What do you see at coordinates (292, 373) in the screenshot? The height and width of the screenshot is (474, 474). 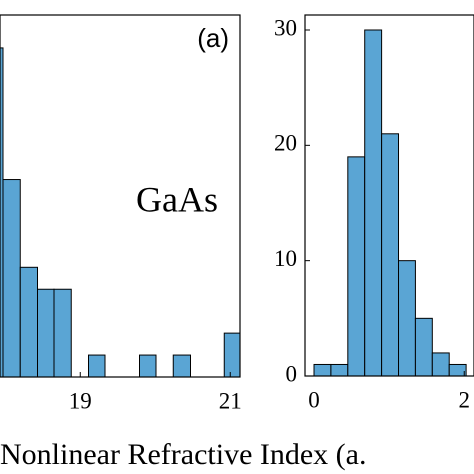 I see `y-tick-label: 0` at bounding box center [292, 373].